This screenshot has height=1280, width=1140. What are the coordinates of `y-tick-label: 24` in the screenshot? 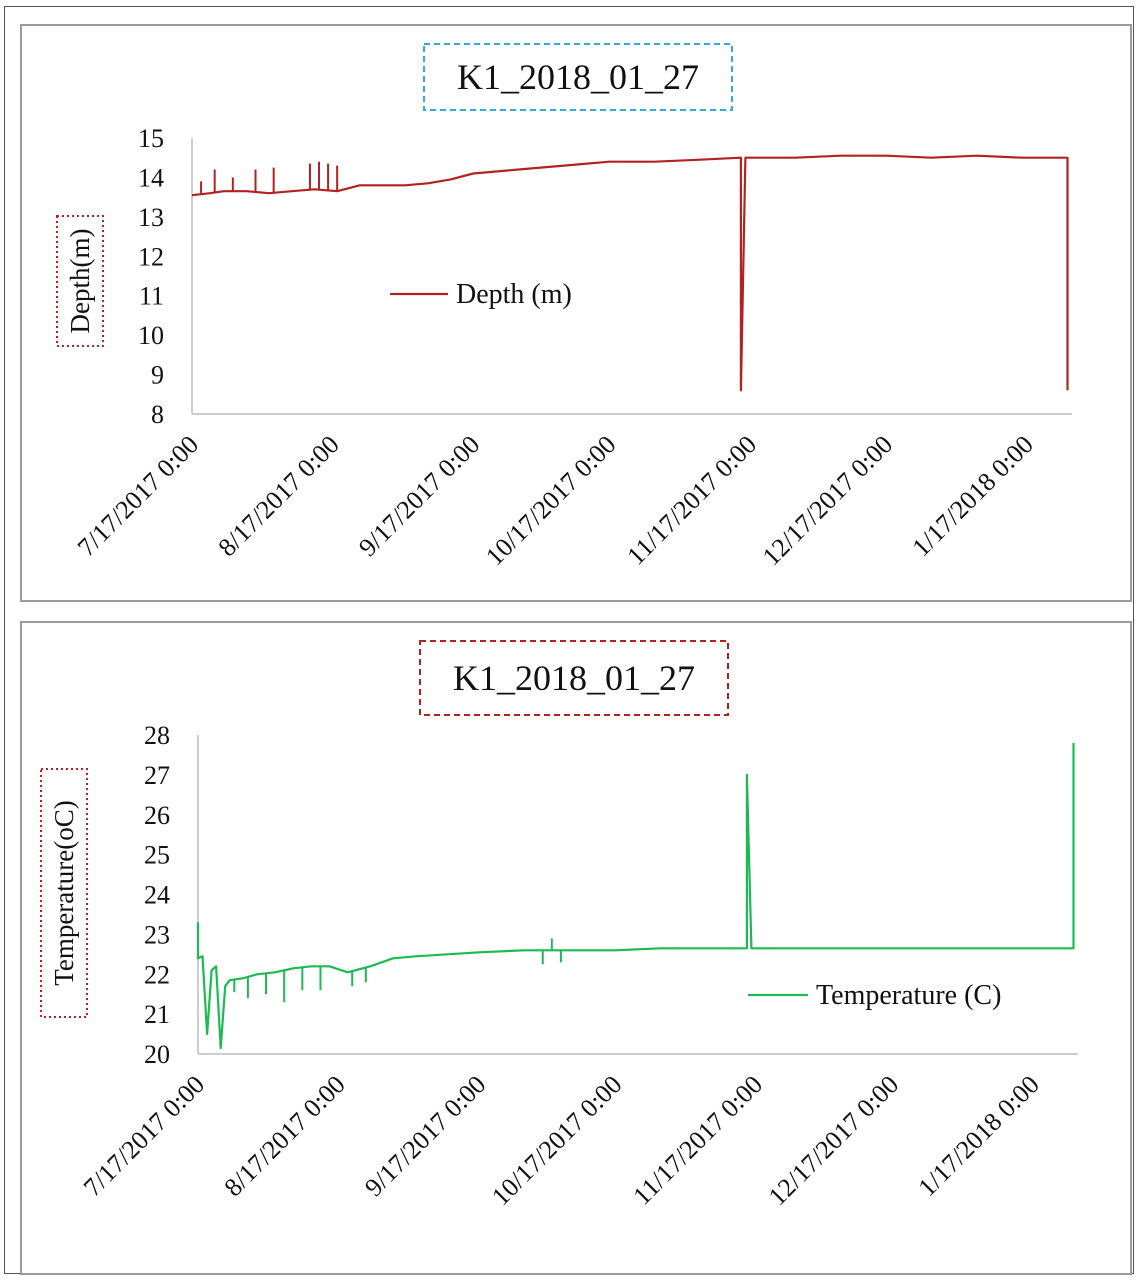 It's located at (157, 895).